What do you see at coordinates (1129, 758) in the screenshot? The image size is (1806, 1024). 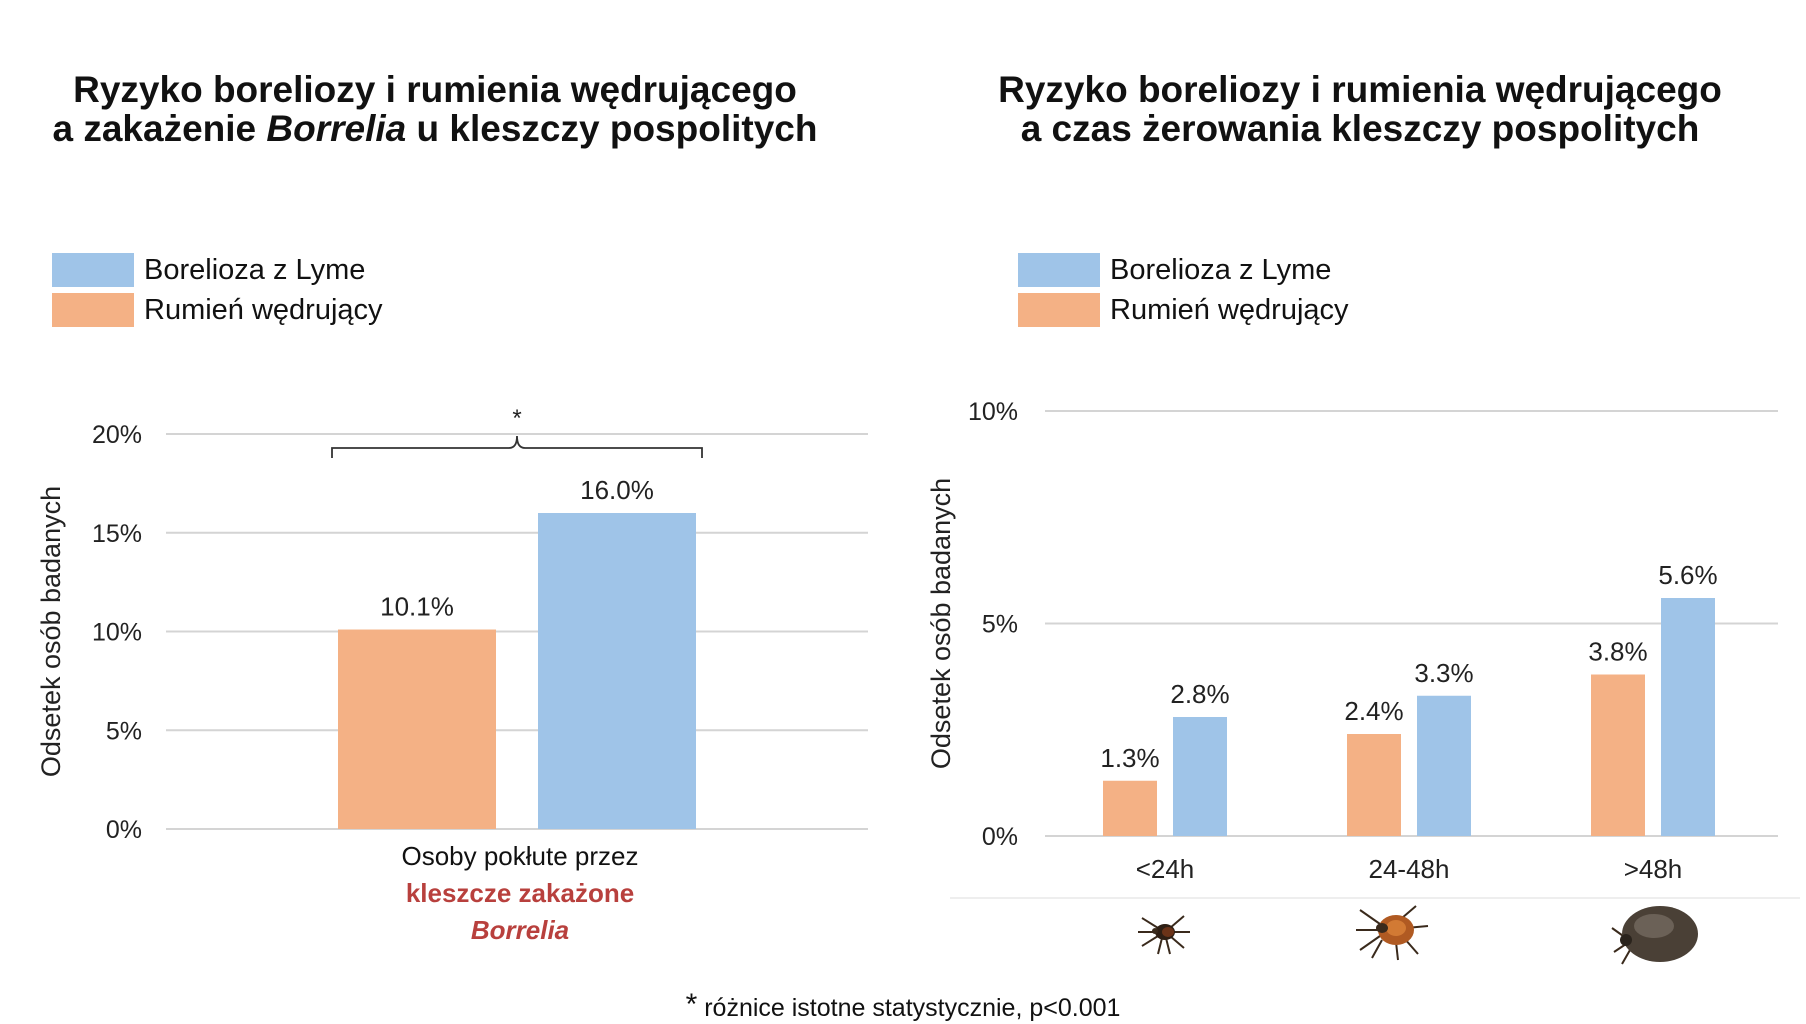 I see `data-label: 1.3%` at bounding box center [1129, 758].